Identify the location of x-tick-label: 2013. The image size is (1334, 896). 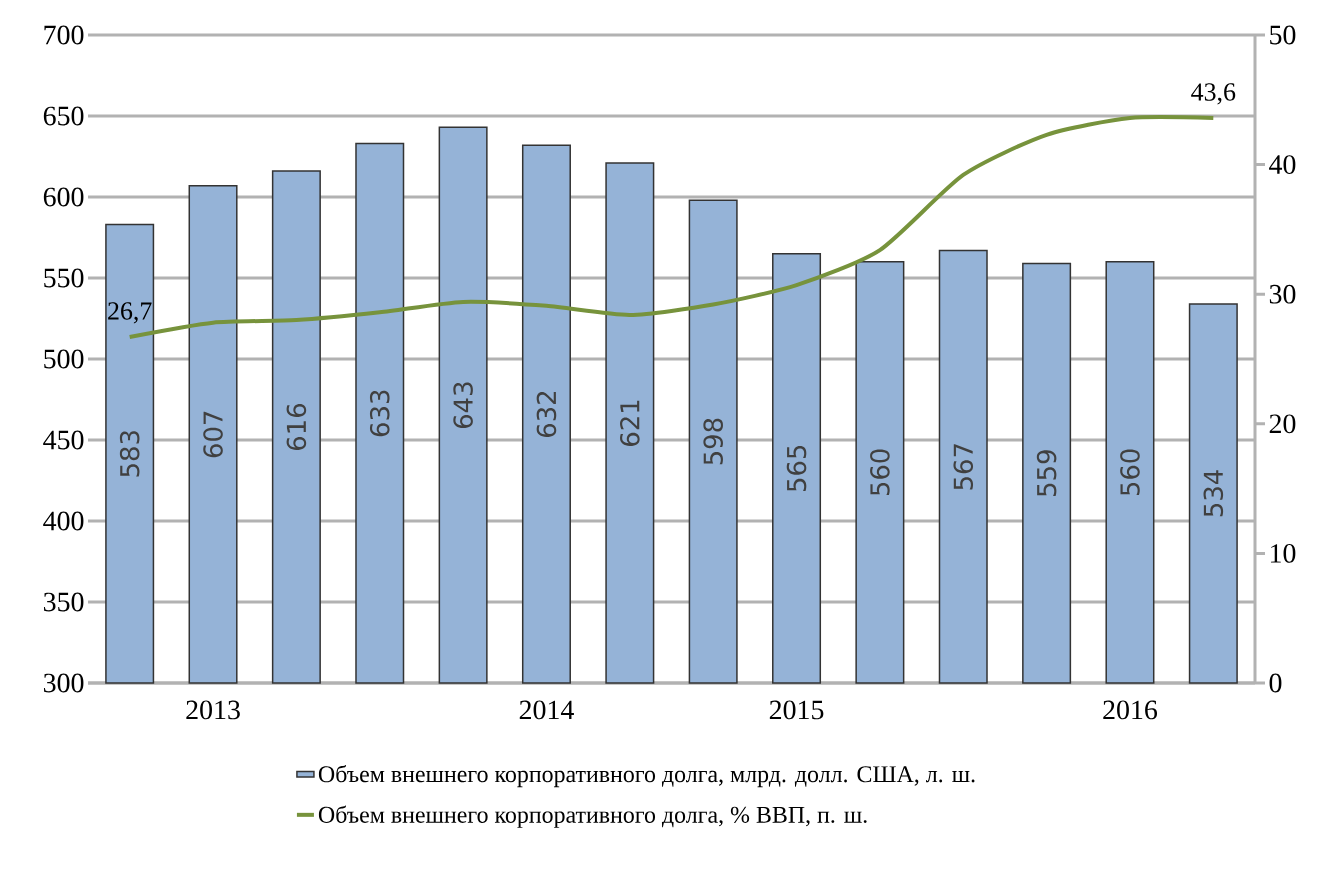
(213, 710).